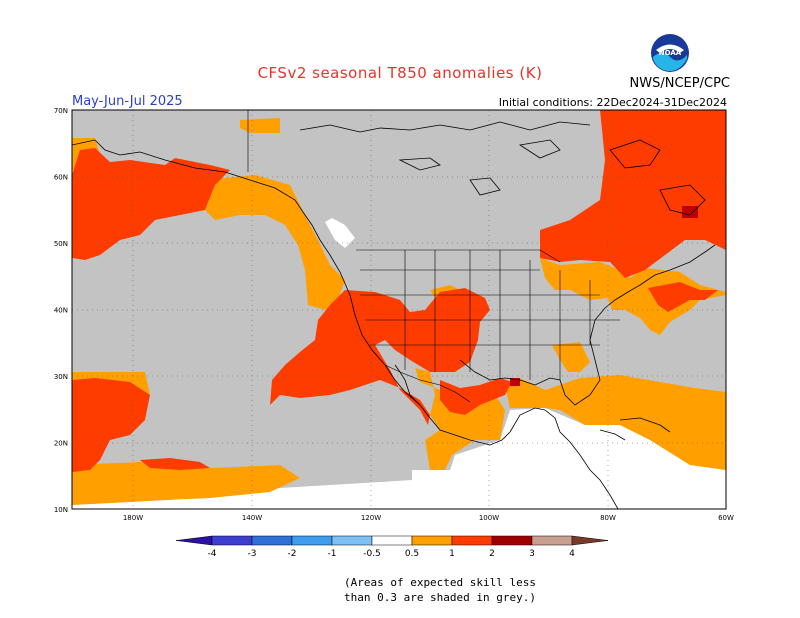  What do you see at coordinates (61, 444) in the screenshot?
I see `lat-tick-label: 20N` at bounding box center [61, 444].